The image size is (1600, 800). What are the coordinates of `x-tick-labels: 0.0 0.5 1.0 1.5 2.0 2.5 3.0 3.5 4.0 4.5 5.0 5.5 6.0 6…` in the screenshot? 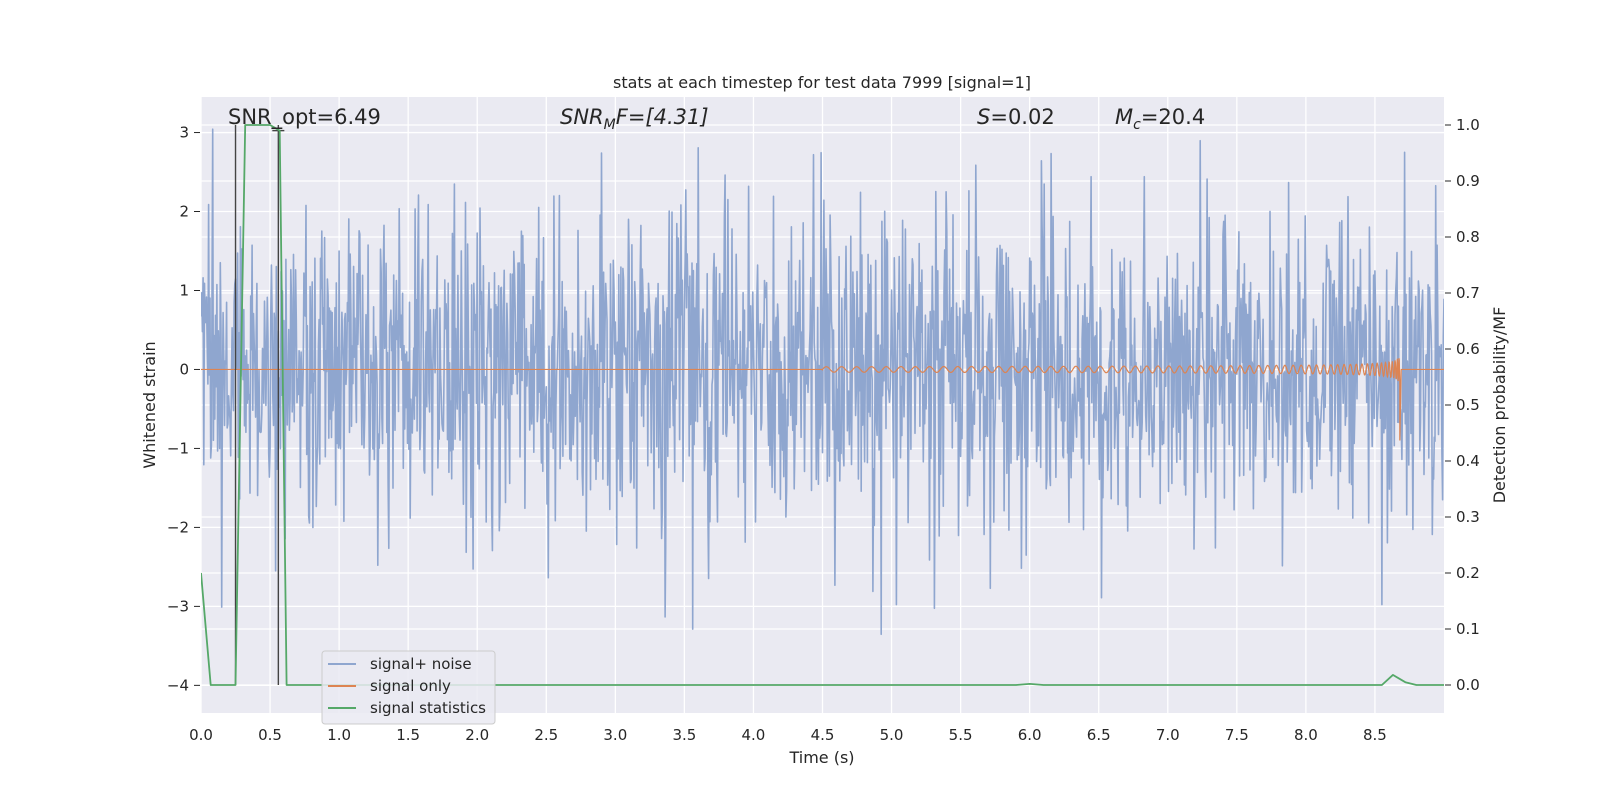 It's located at (788, 735).